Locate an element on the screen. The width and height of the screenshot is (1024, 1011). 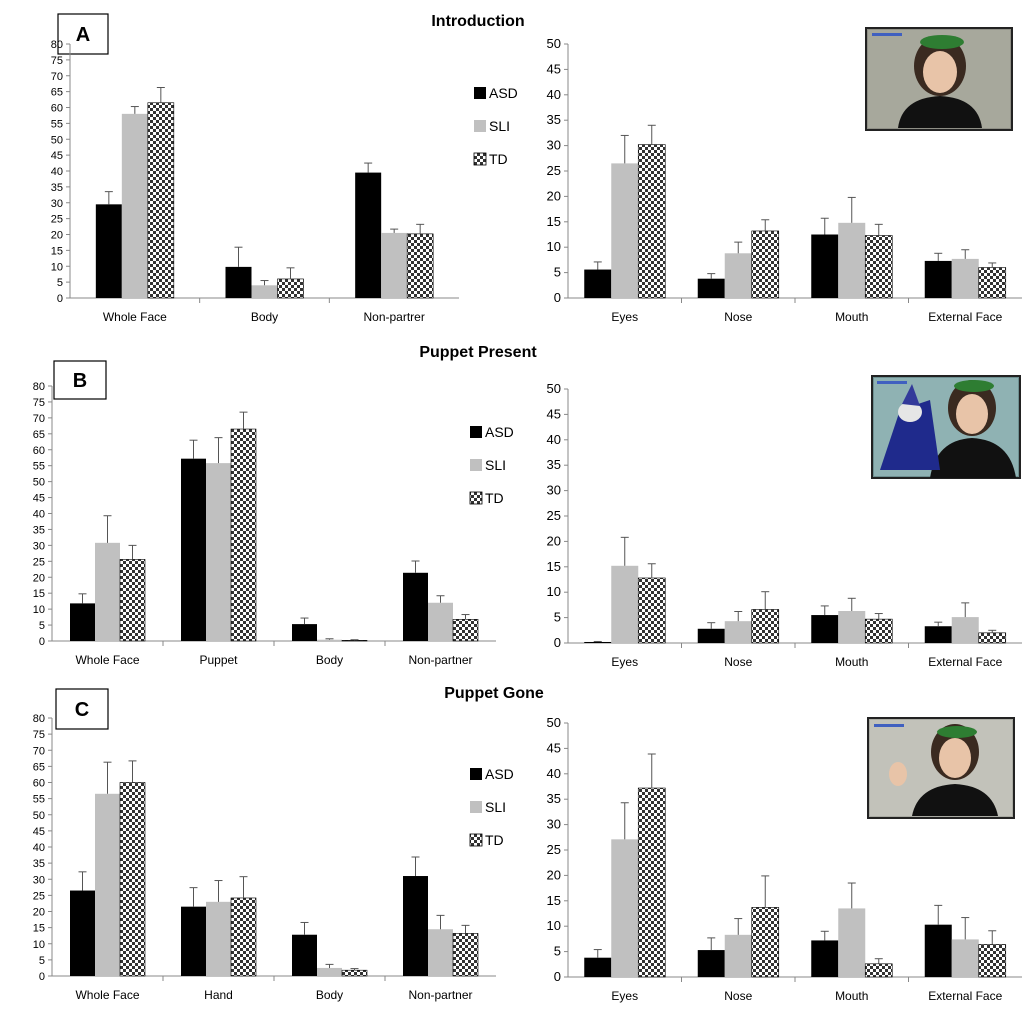
y-tick-label: 20 is located at coordinates (39, 913).